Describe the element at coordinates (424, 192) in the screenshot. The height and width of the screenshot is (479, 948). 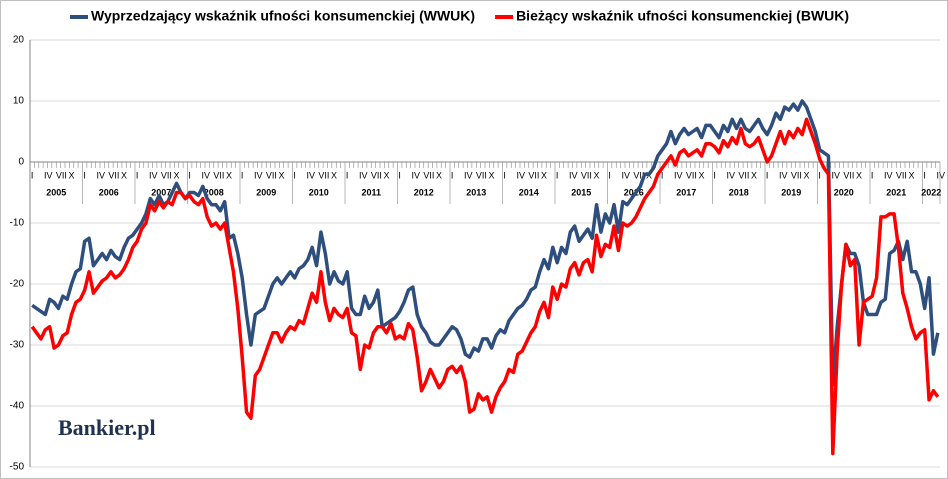
I see `year-label: 2012` at that location.